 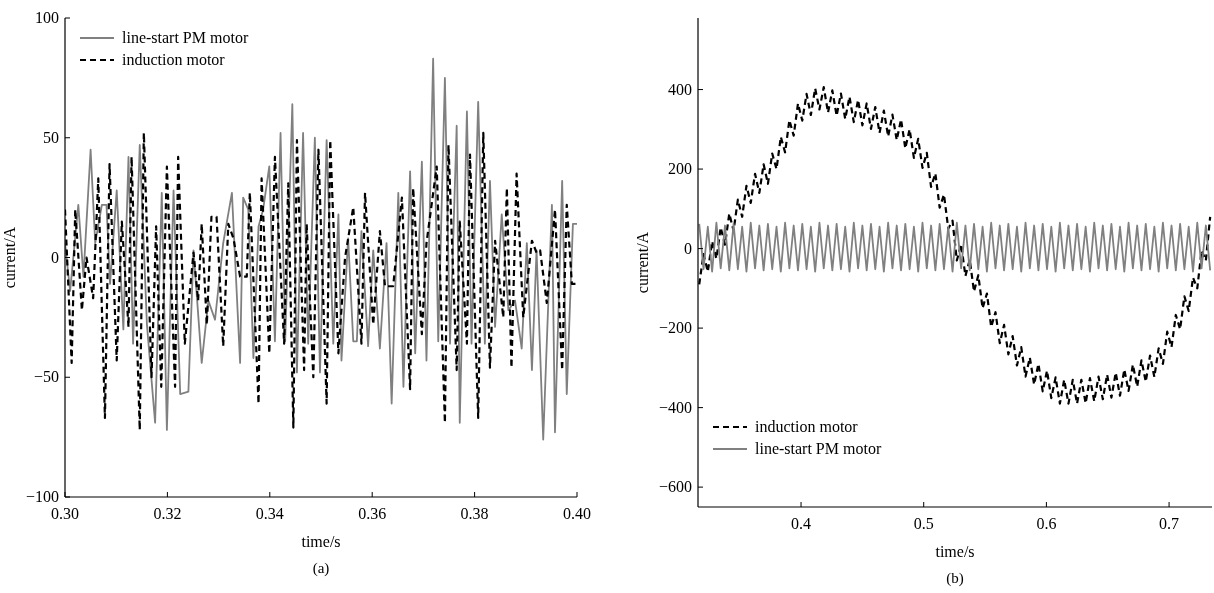 What do you see at coordinates (47, 17) in the screenshot?
I see `y-tick-label: 100` at bounding box center [47, 17].